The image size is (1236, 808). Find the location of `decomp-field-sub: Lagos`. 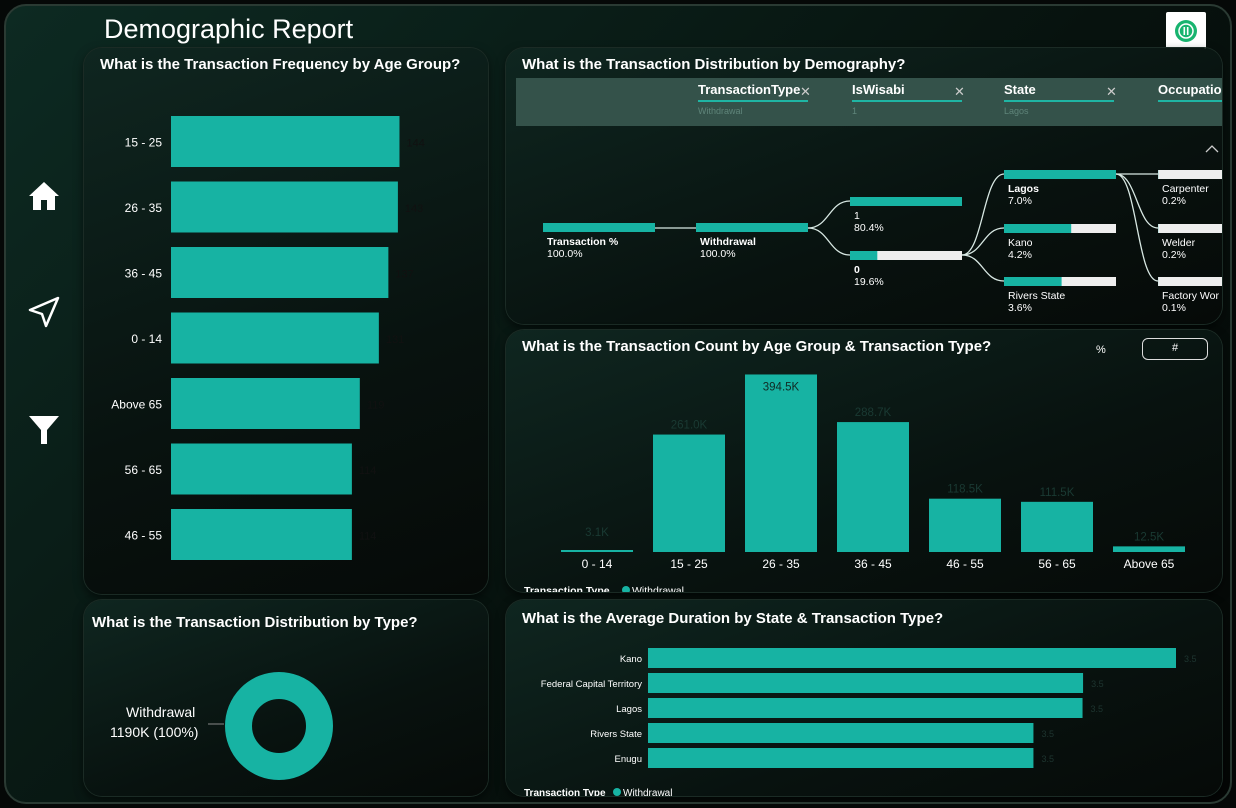

decomp-field-sub: Lagos is located at coordinates (1016, 111).